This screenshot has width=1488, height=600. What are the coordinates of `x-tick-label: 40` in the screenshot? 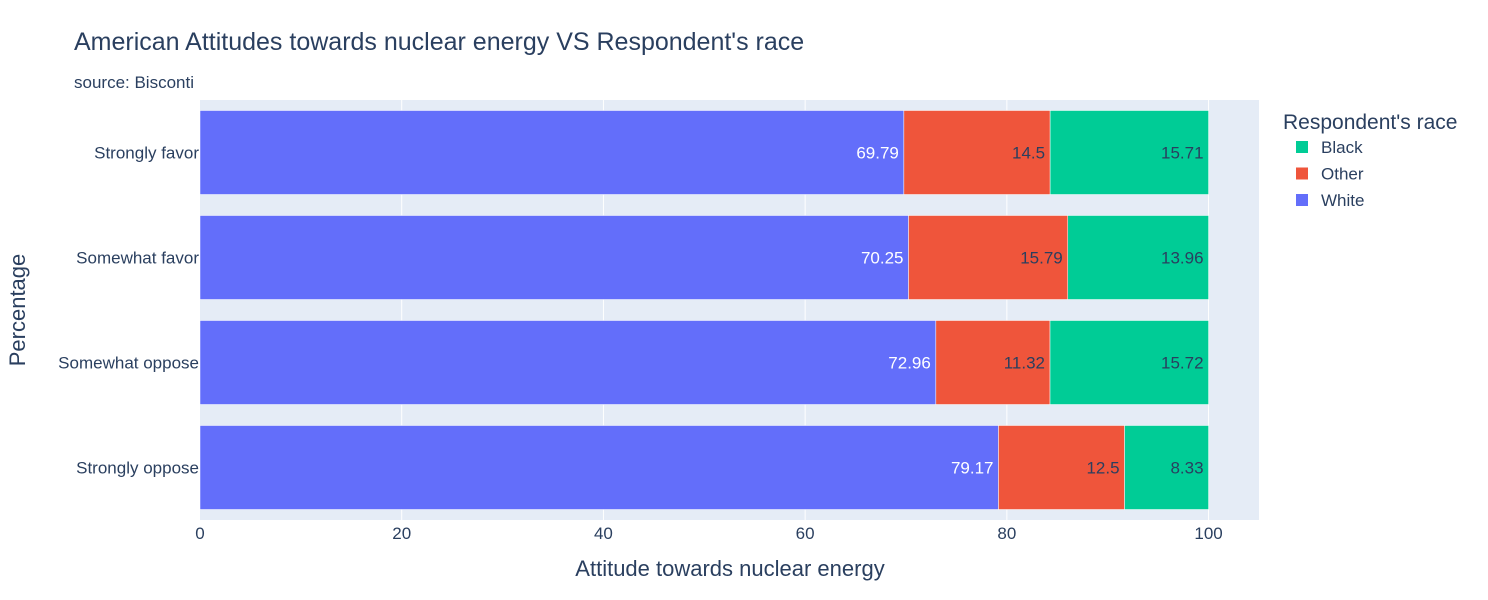 It's located at (603, 533).